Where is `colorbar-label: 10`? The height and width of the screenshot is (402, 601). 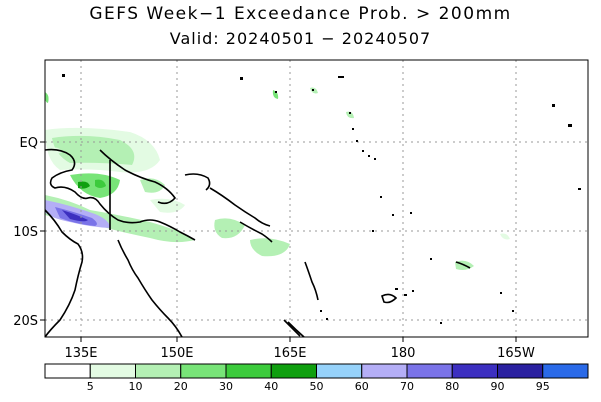 colorbar-label: 10 is located at coordinates (136, 386).